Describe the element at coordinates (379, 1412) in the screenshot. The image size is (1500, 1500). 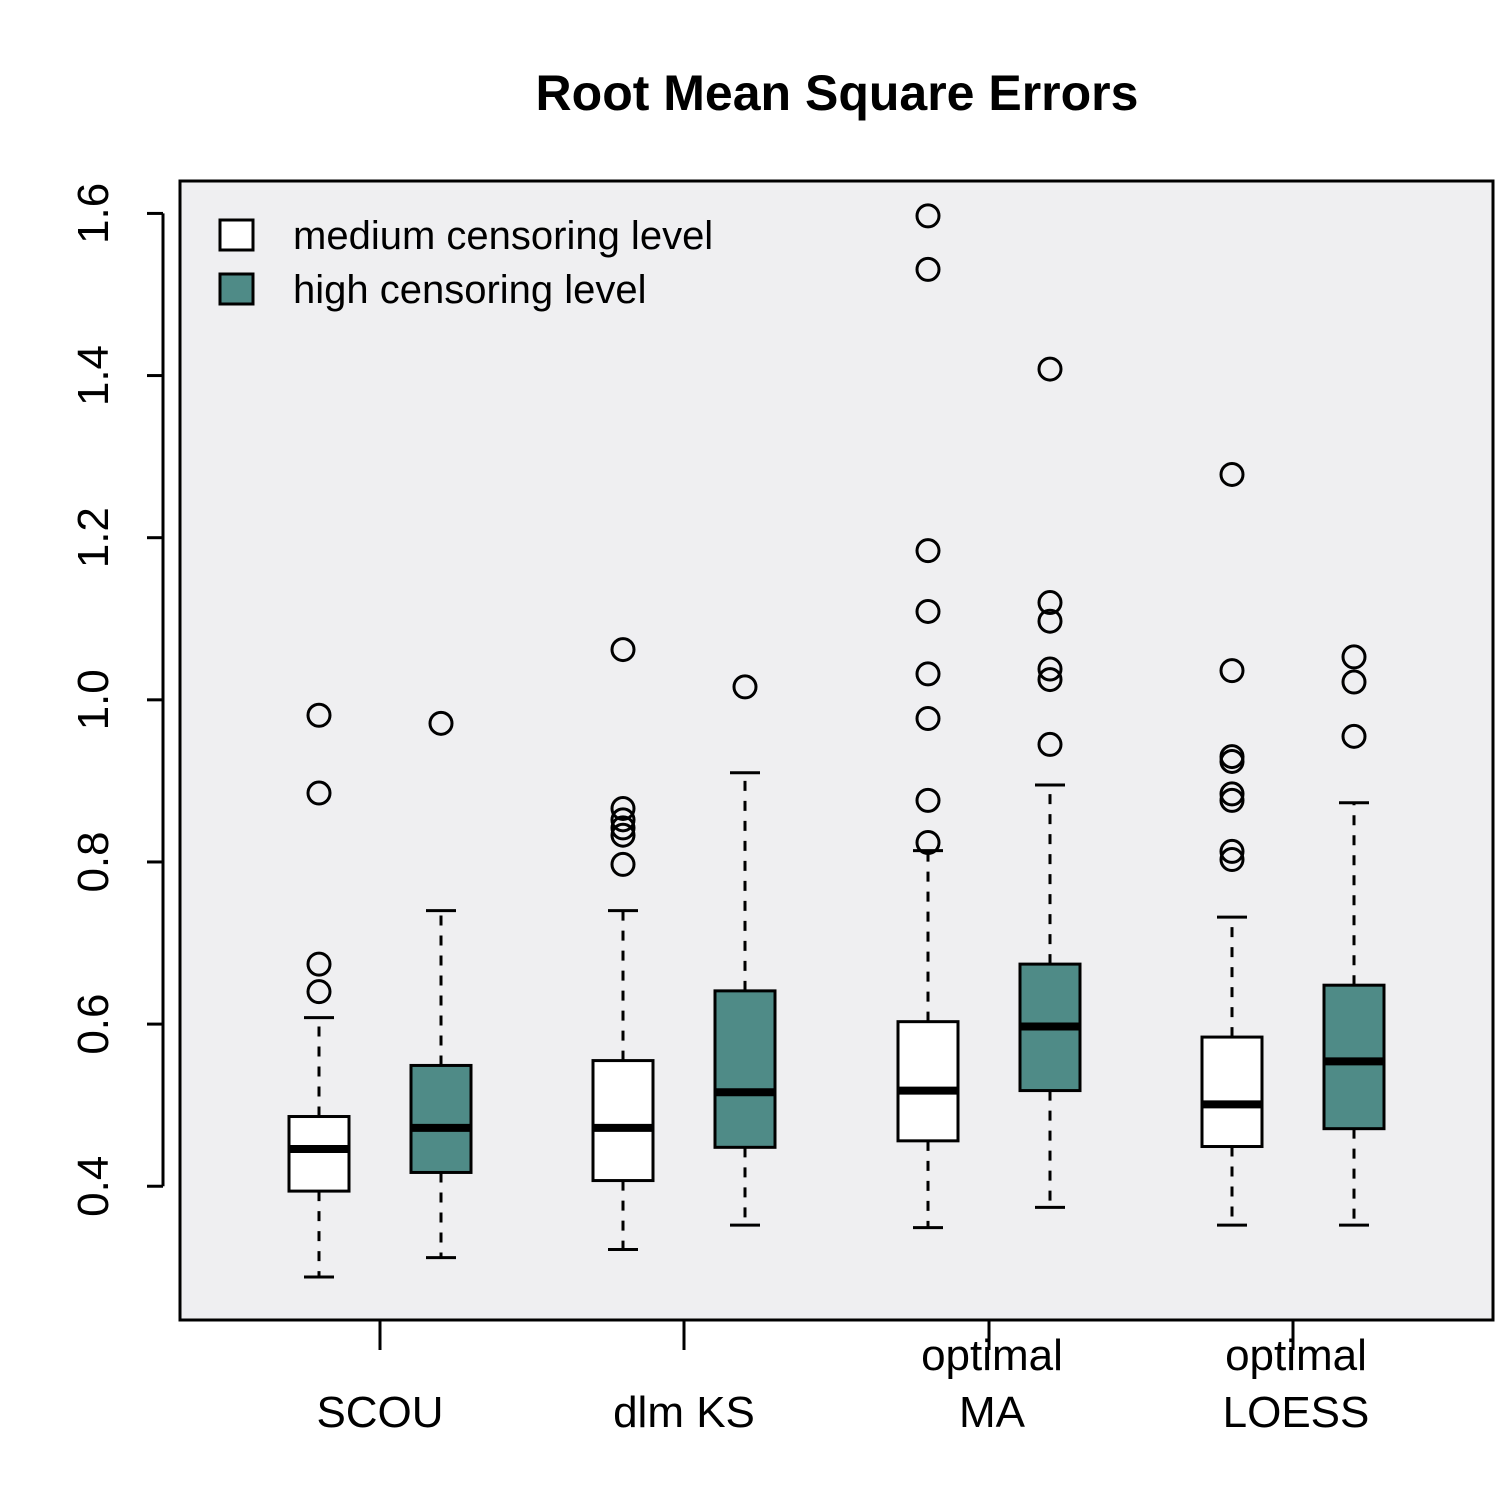
I see `x-category-label: SCOU` at that location.